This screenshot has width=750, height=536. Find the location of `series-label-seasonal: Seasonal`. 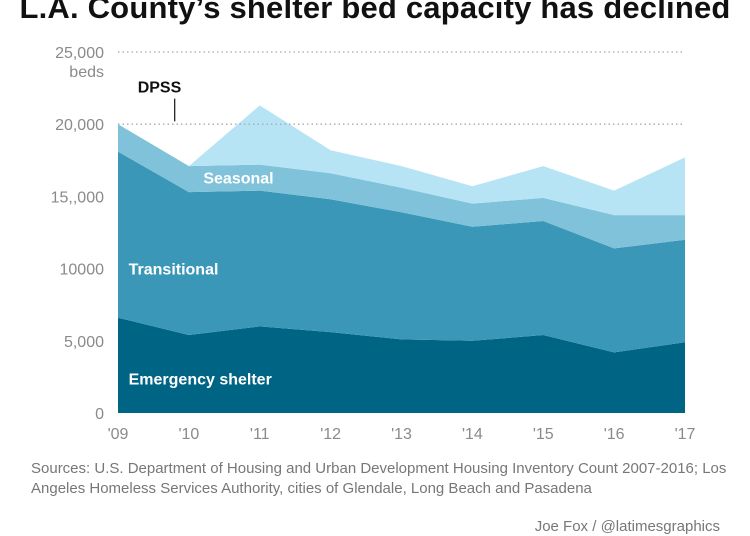

series-label-seasonal: Seasonal is located at coordinates (238, 179).